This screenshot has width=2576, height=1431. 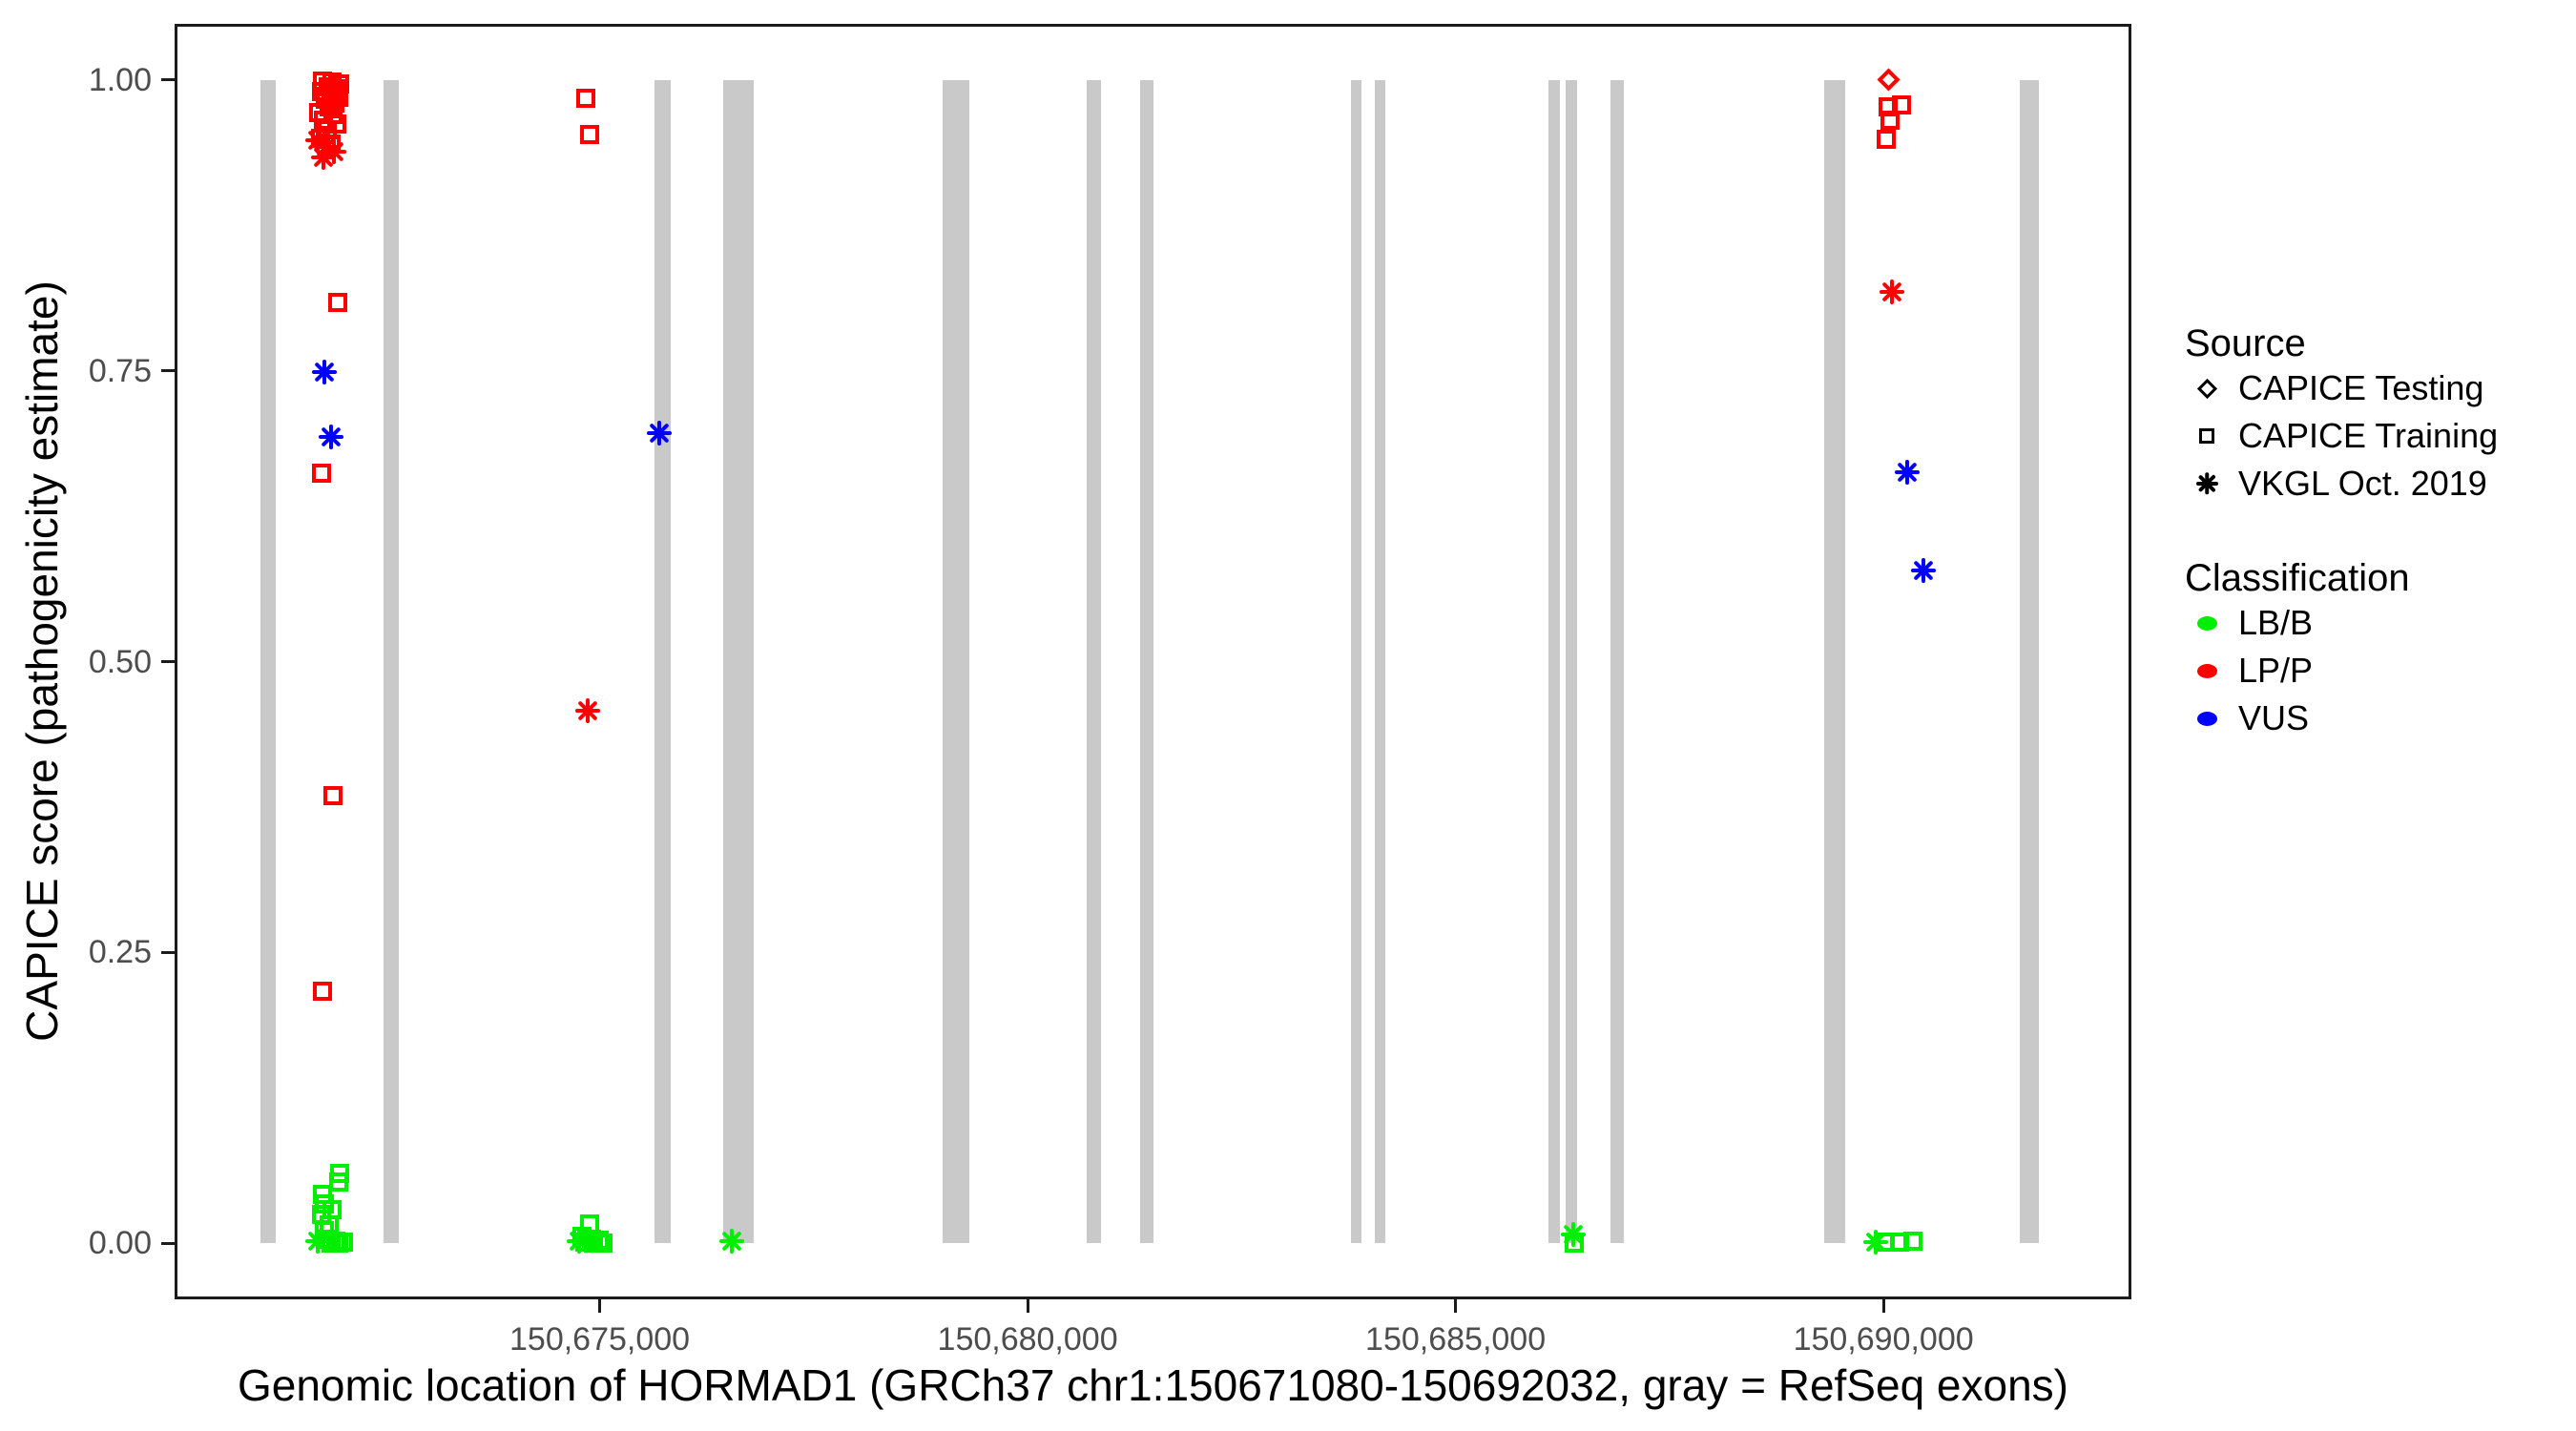 I want to click on y-tick-label: 1.00, so click(x=120, y=79).